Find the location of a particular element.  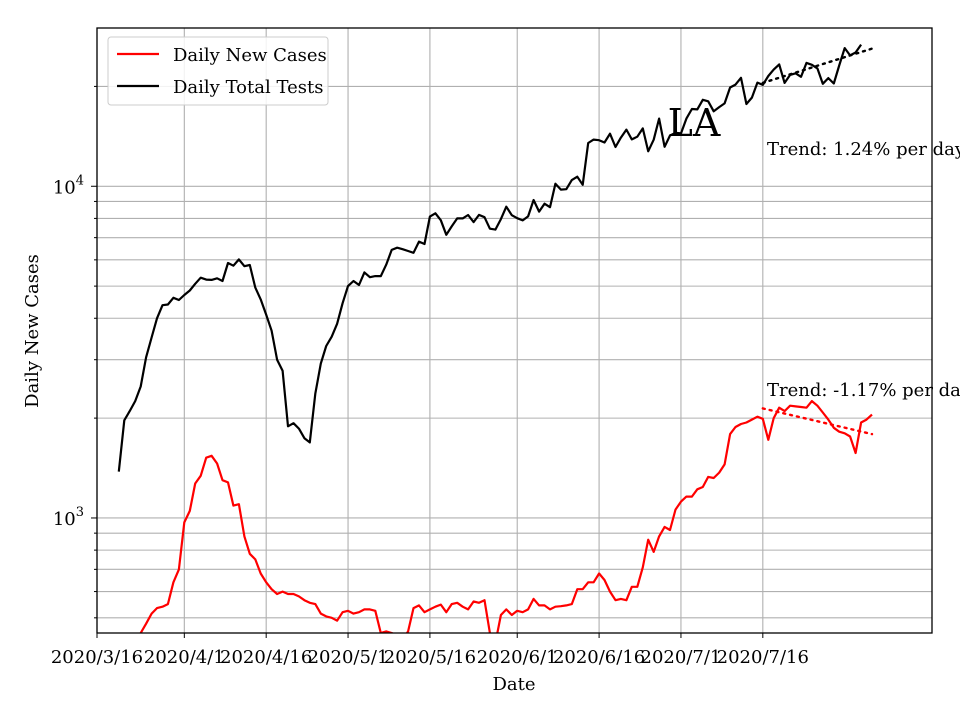

legend: Daily New Cases Daily Total Tests is located at coordinates (218, 71).